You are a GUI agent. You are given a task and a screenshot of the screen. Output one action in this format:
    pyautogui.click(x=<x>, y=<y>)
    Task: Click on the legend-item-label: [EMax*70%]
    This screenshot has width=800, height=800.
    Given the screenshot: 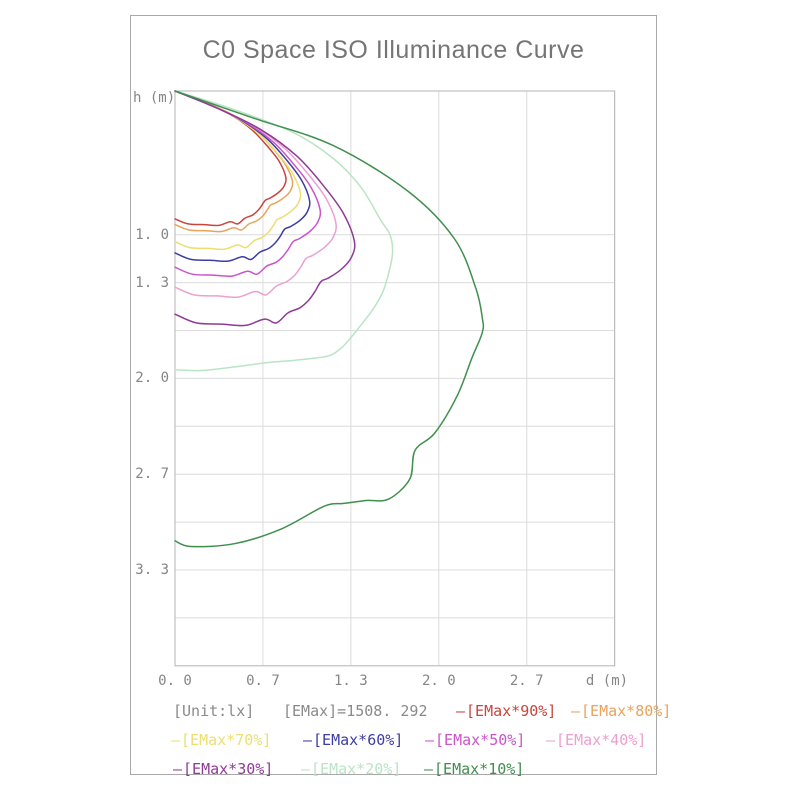 What is the action you would take?
    pyautogui.click(x=226, y=740)
    